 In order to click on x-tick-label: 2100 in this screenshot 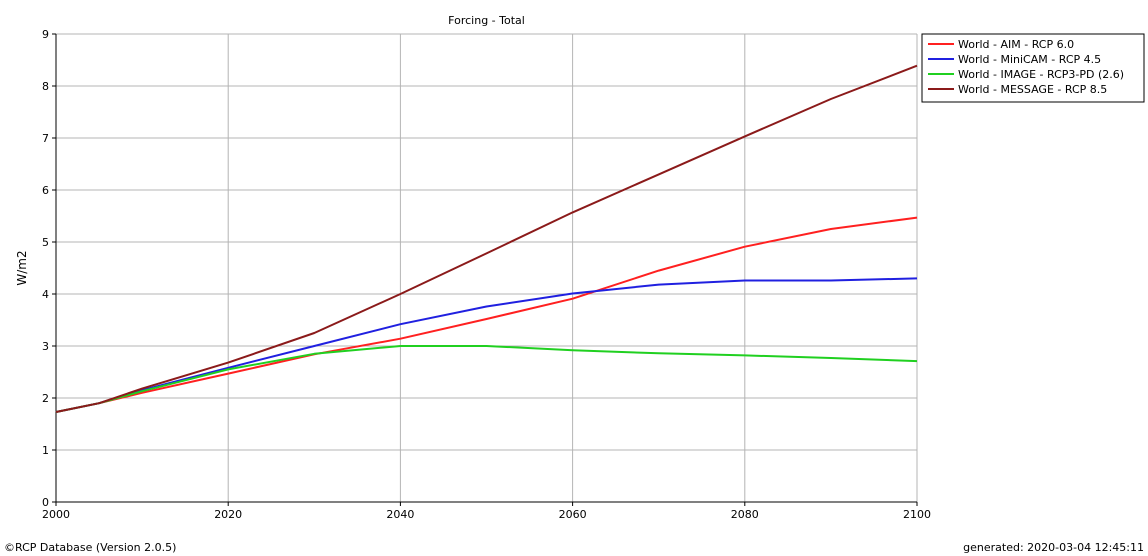, I will do `click(917, 514)`.